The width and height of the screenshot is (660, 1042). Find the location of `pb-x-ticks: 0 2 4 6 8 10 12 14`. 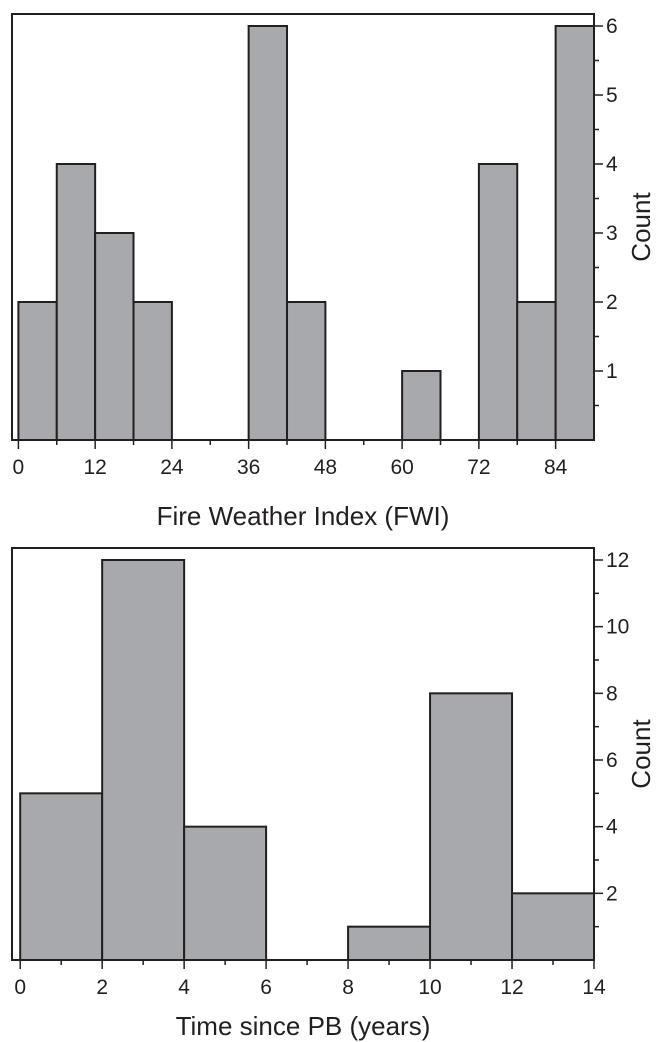

pb-x-ticks: 0 2 4 6 8 10 12 14 is located at coordinates (310, 979).